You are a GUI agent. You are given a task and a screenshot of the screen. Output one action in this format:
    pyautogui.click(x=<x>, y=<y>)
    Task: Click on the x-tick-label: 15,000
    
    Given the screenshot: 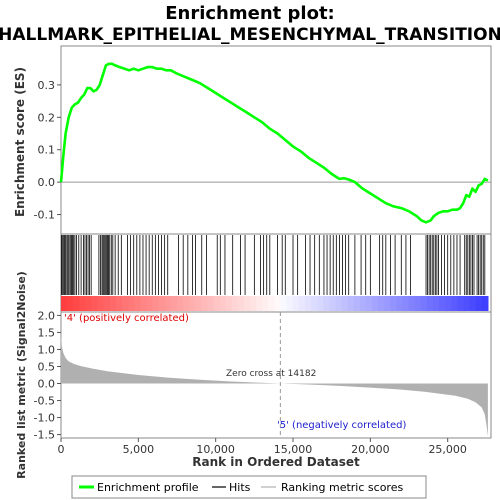 What is the action you would take?
    pyautogui.click(x=293, y=449)
    